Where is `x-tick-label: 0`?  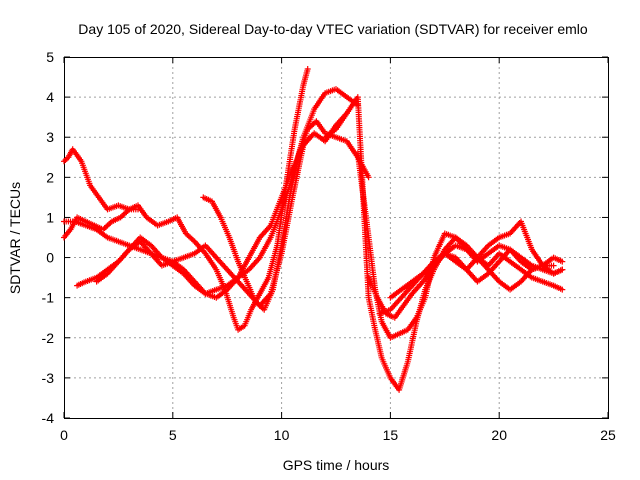
x-tick-label: 0 is located at coordinates (64, 435).